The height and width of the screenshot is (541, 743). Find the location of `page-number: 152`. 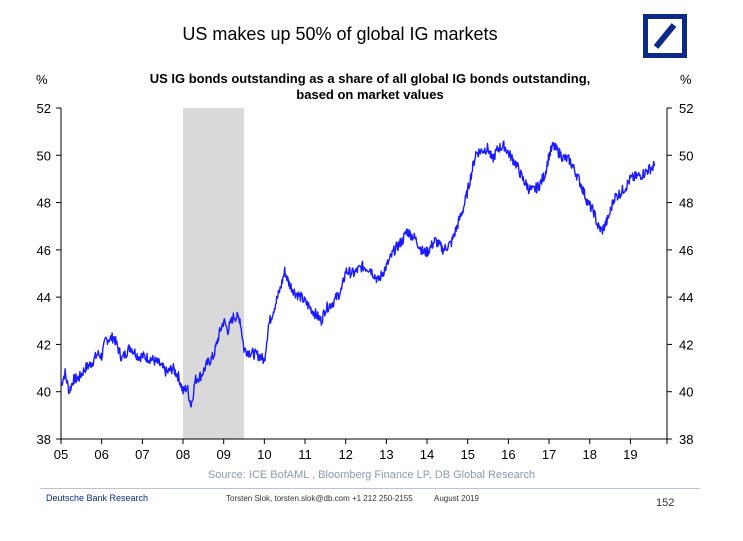

page-number: 152 is located at coordinates (665, 503).